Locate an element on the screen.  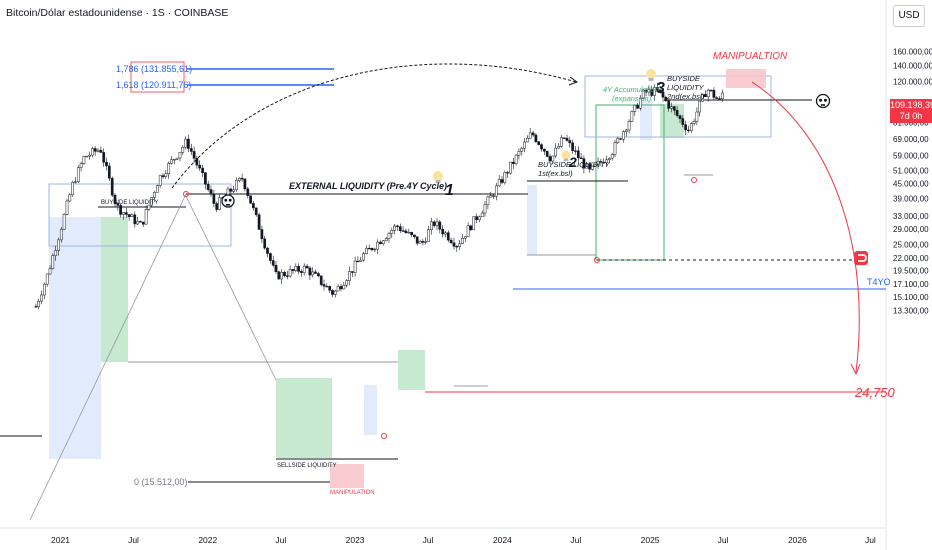
lightbulb-icon is located at coordinates (651, 75).